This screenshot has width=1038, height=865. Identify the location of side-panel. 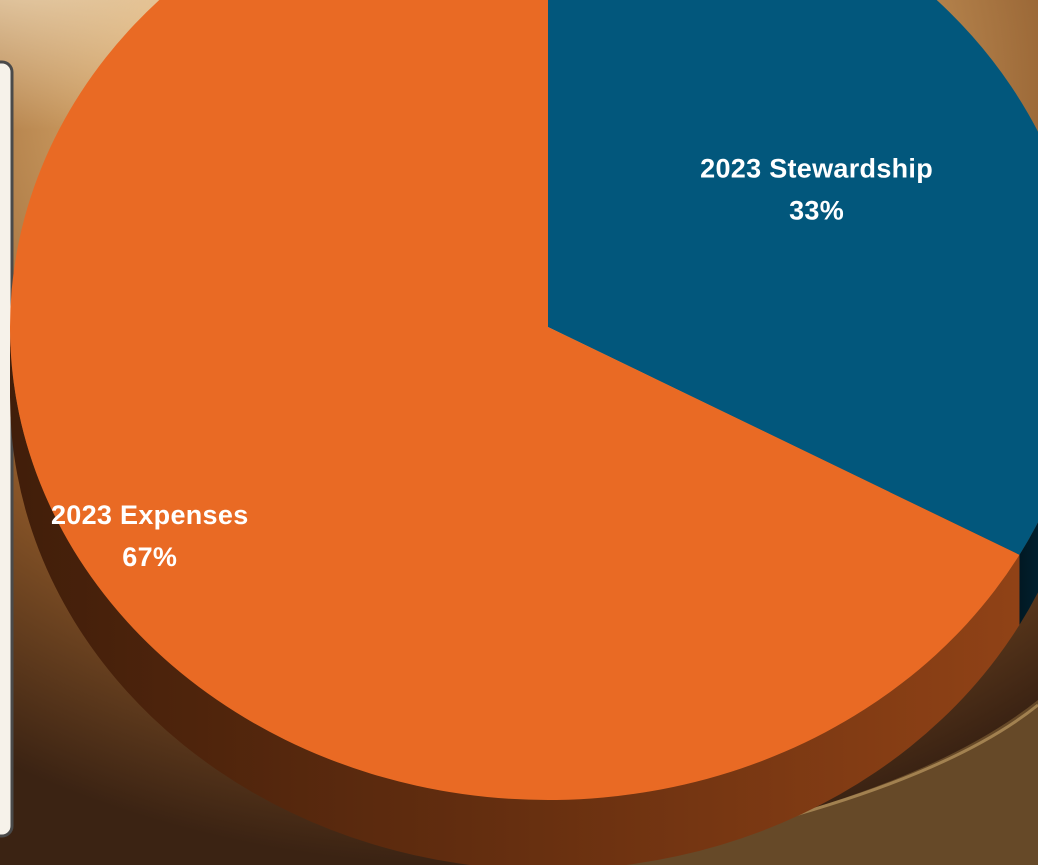
(7, 449).